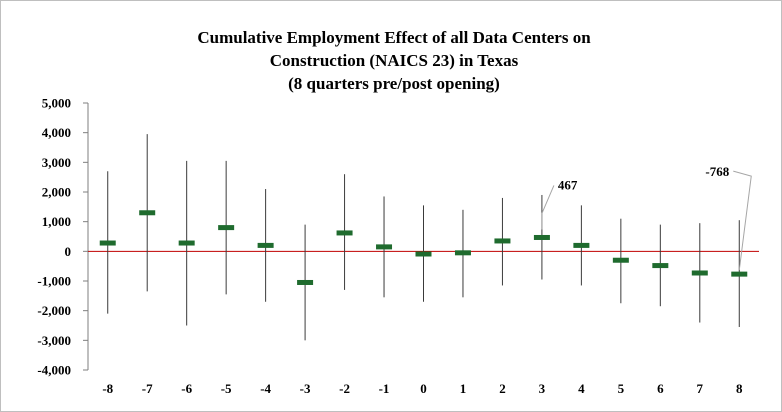 Image resolution: width=782 pixels, height=412 pixels. I want to click on x-tick-label: -1, so click(384, 388).